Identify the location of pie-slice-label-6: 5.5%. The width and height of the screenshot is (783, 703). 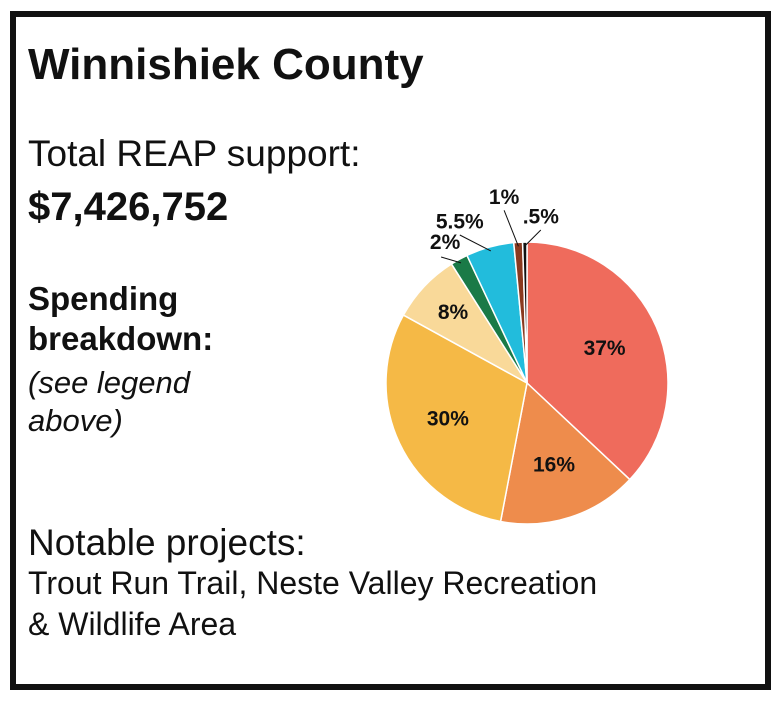
(460, 222).